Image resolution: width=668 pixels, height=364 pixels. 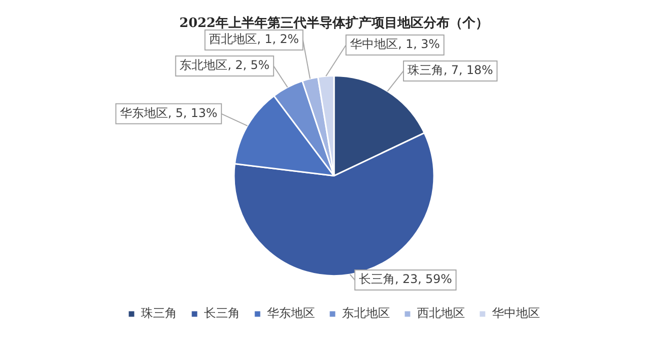 I want to click on chart-title: 2022年上半年第三代半导体扩产项目地区分布（个）, so click(x=334, y=23).